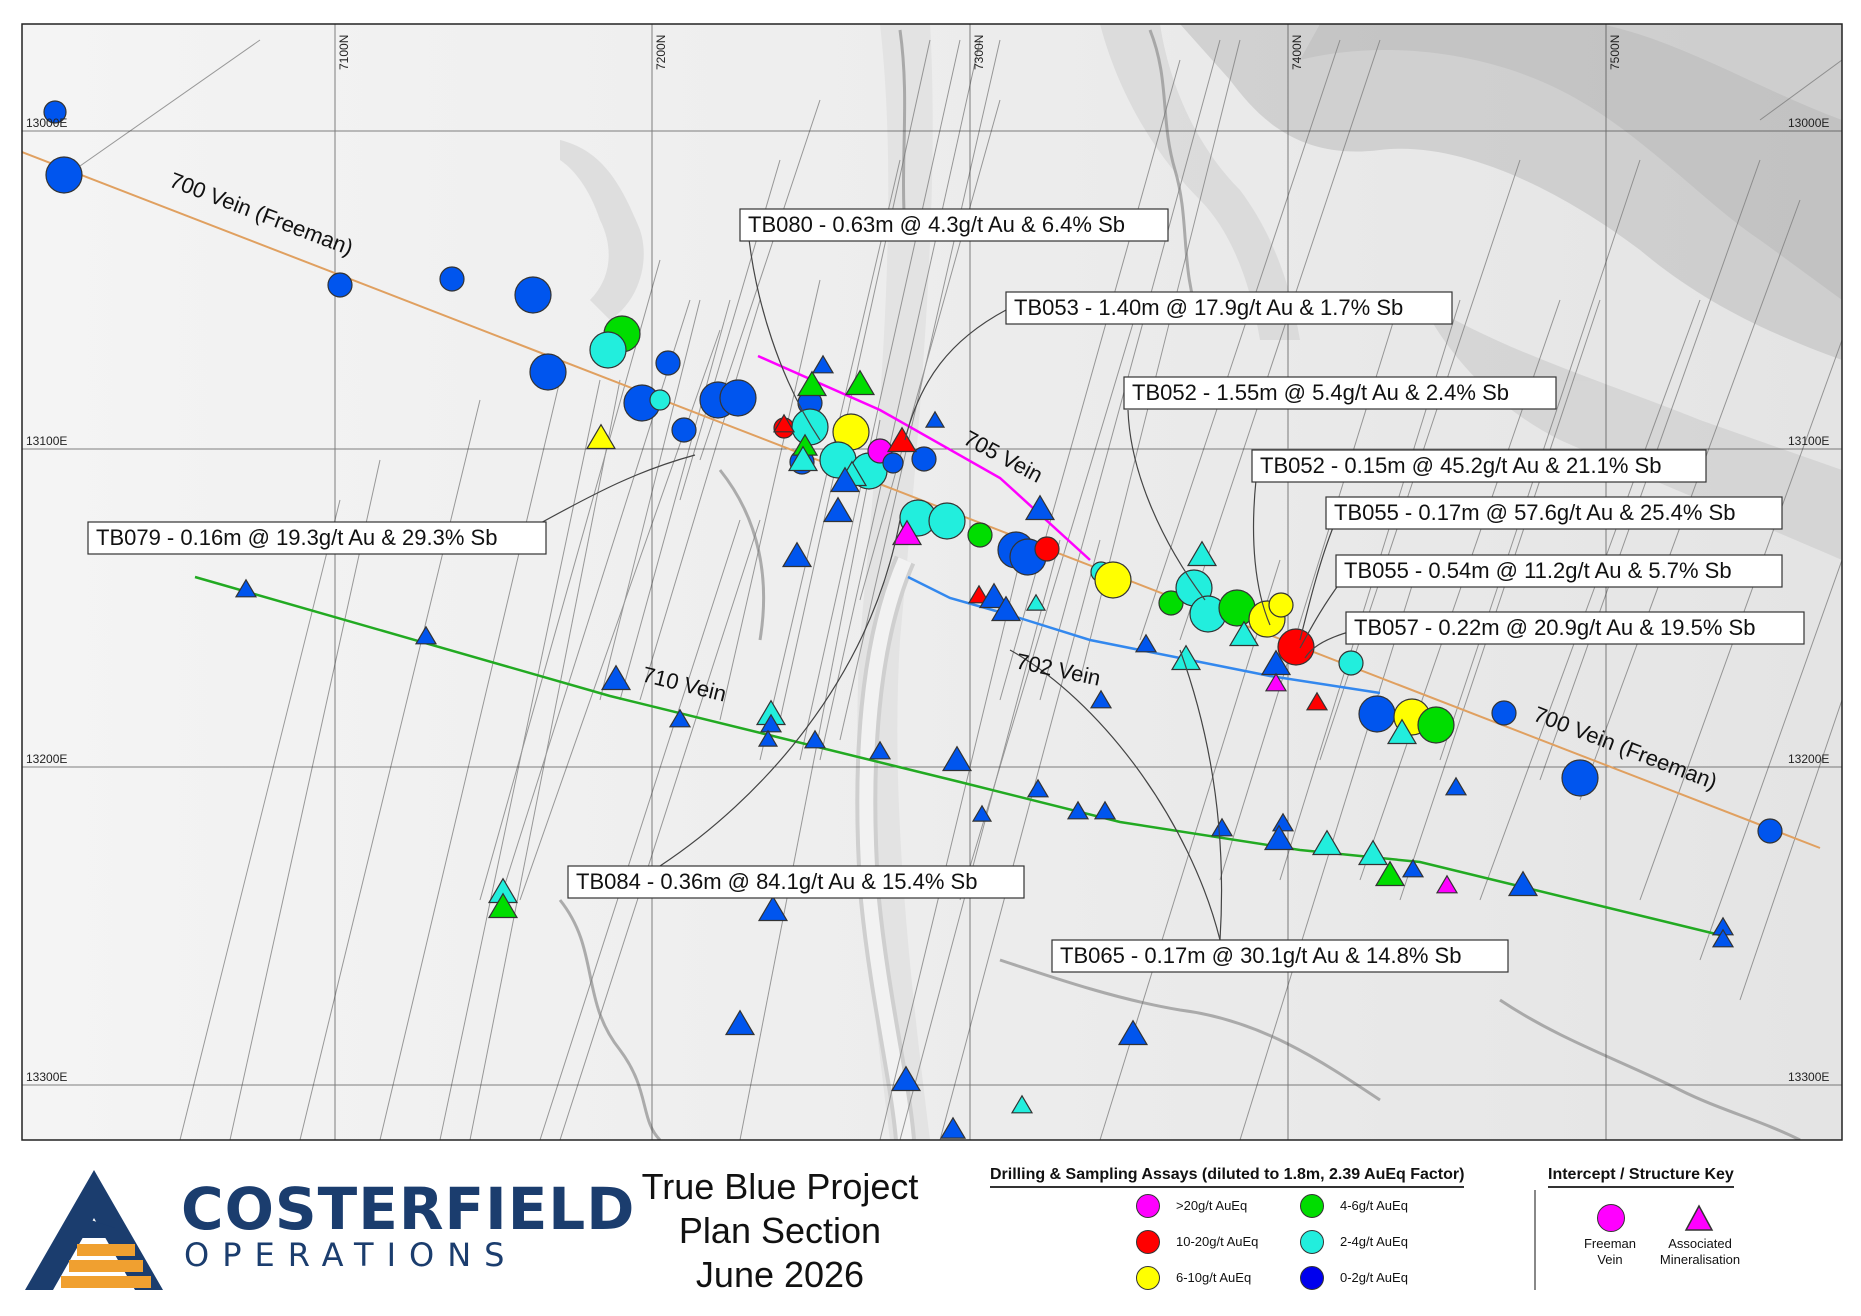  Describe the element at coordinates (1641, 1177) in the screenshot. I see `key-heading: Intercept / Structure Key` at that location.